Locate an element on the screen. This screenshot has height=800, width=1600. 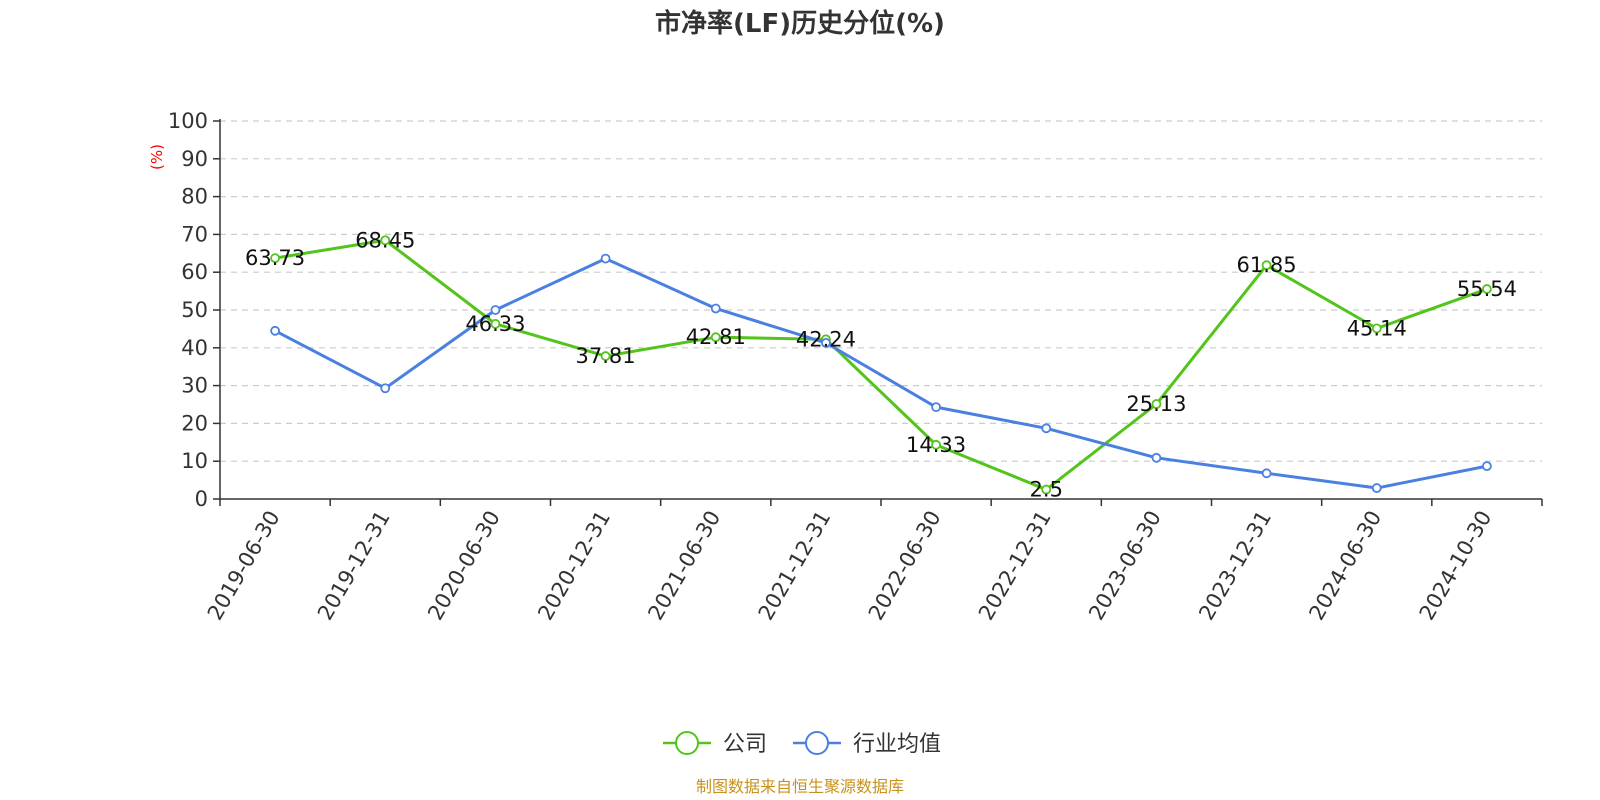
chart-title: 市净率(LF)历史分位(%) is located at coordinates (800, 23).